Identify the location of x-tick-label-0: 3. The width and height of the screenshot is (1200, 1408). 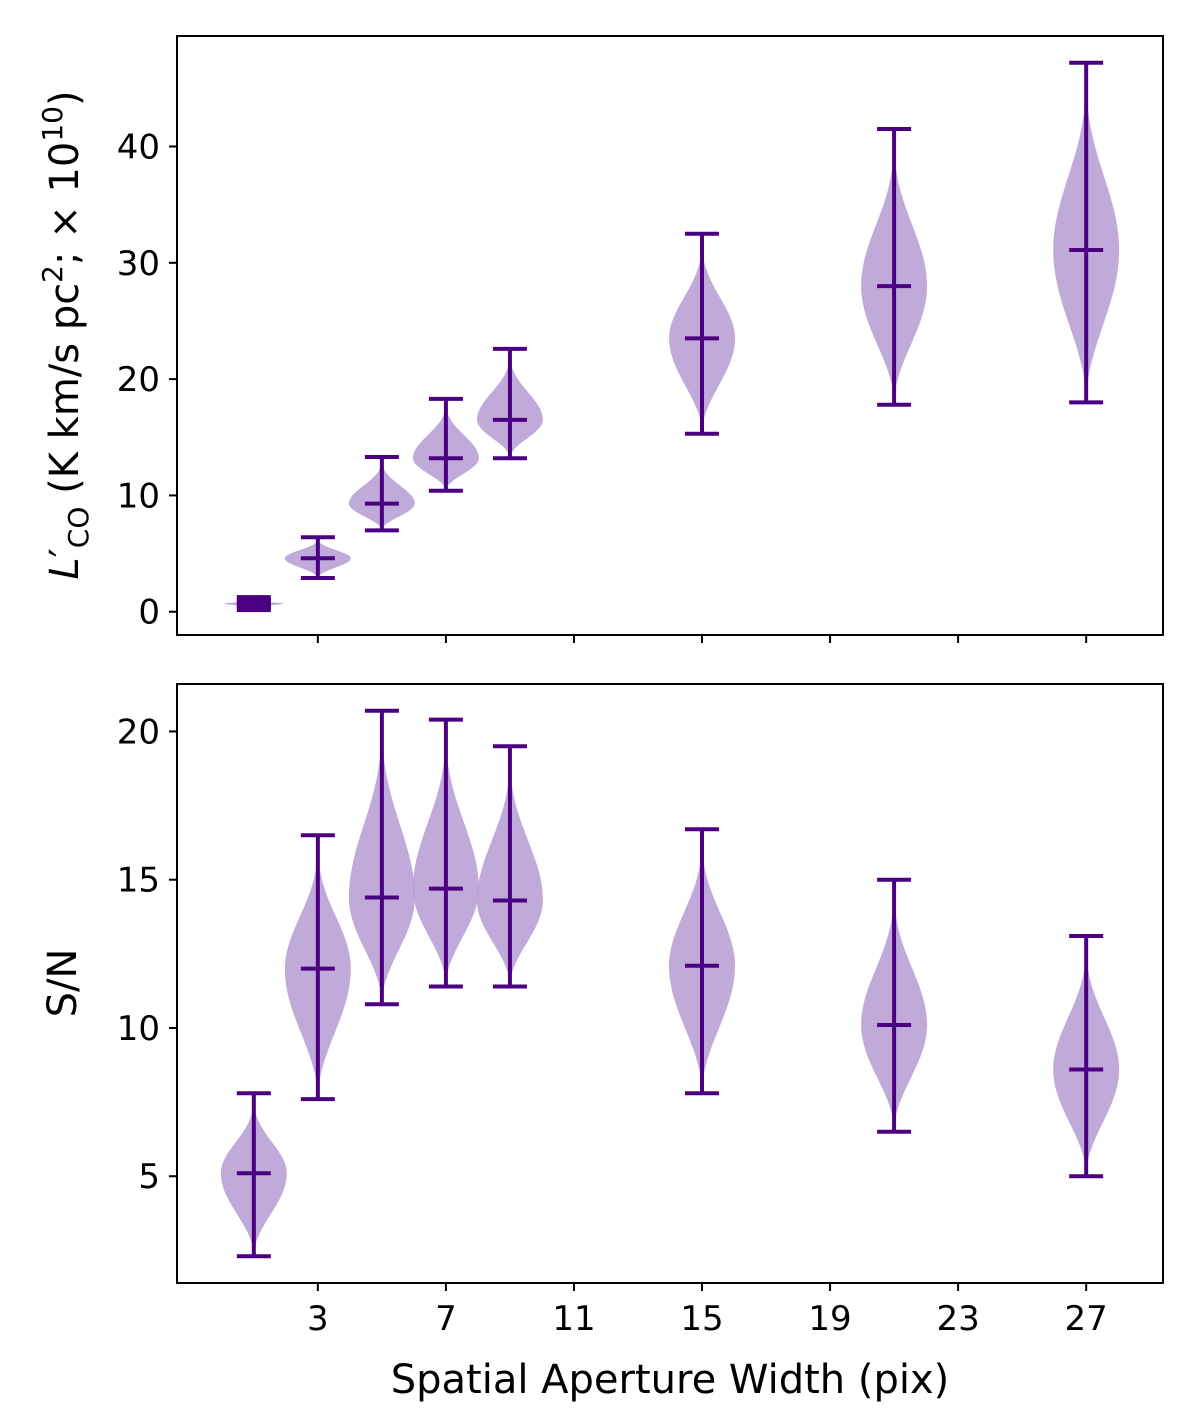
(318, 1319).